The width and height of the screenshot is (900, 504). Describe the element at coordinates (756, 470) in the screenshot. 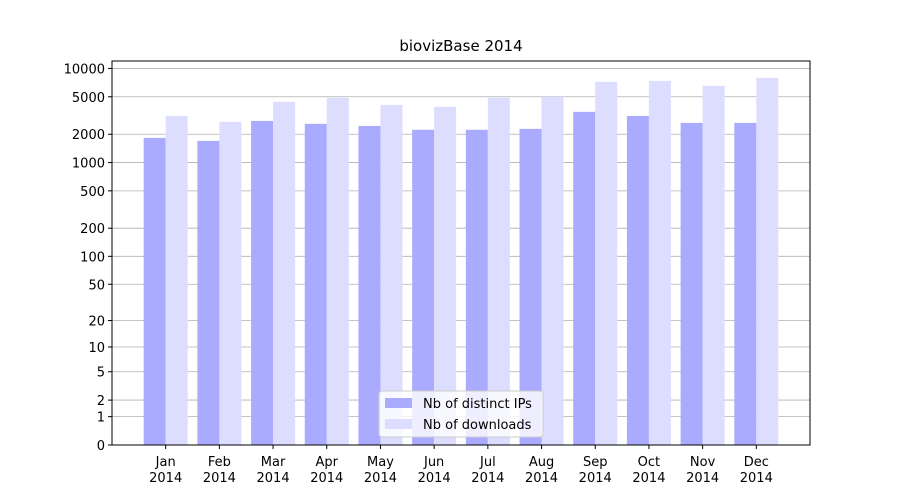

I see `x-tick-label: Dec 2014` at that location.